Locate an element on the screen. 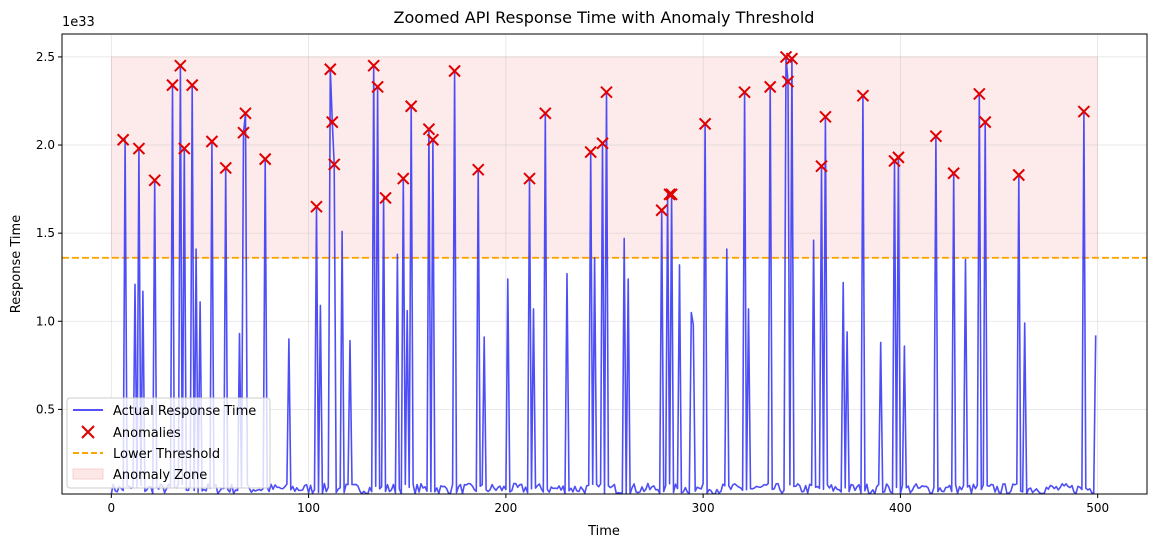 The width and height of the screenshot is (1156, 547). y-tick-label: 1.5 is located at coordinates (45, 233).